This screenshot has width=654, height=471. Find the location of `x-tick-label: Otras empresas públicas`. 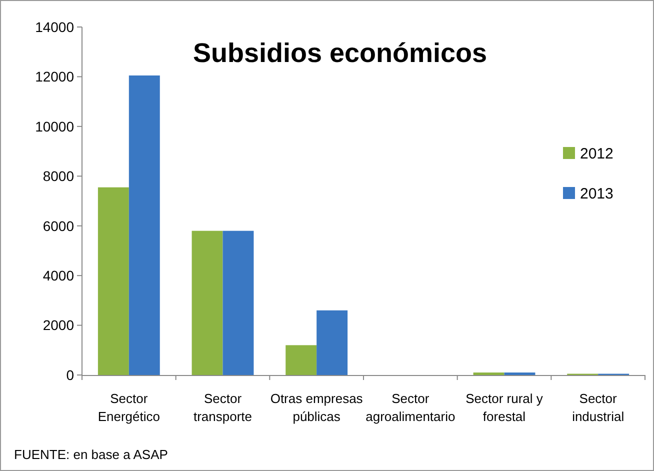

x-tick-label: Otras empresas públicas is located at coordinates (317, 407).